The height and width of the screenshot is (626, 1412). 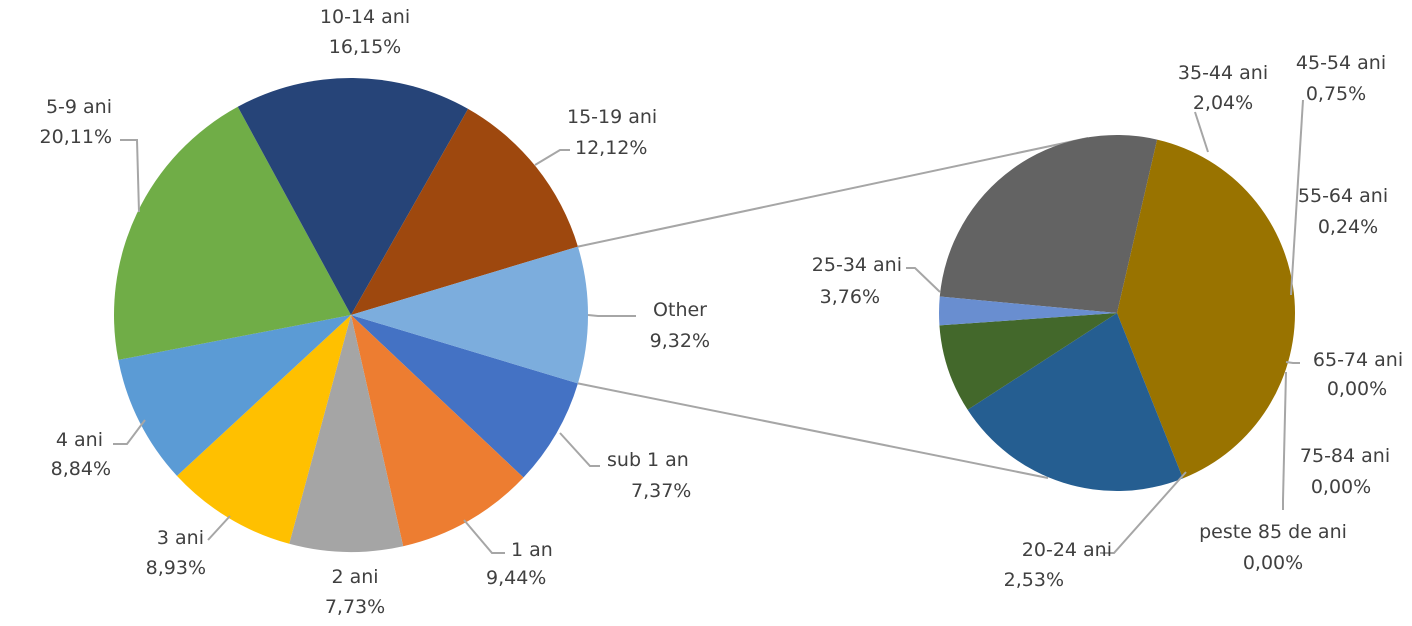 I want to click on main-slice-1-an, so click(x=437, y=431).